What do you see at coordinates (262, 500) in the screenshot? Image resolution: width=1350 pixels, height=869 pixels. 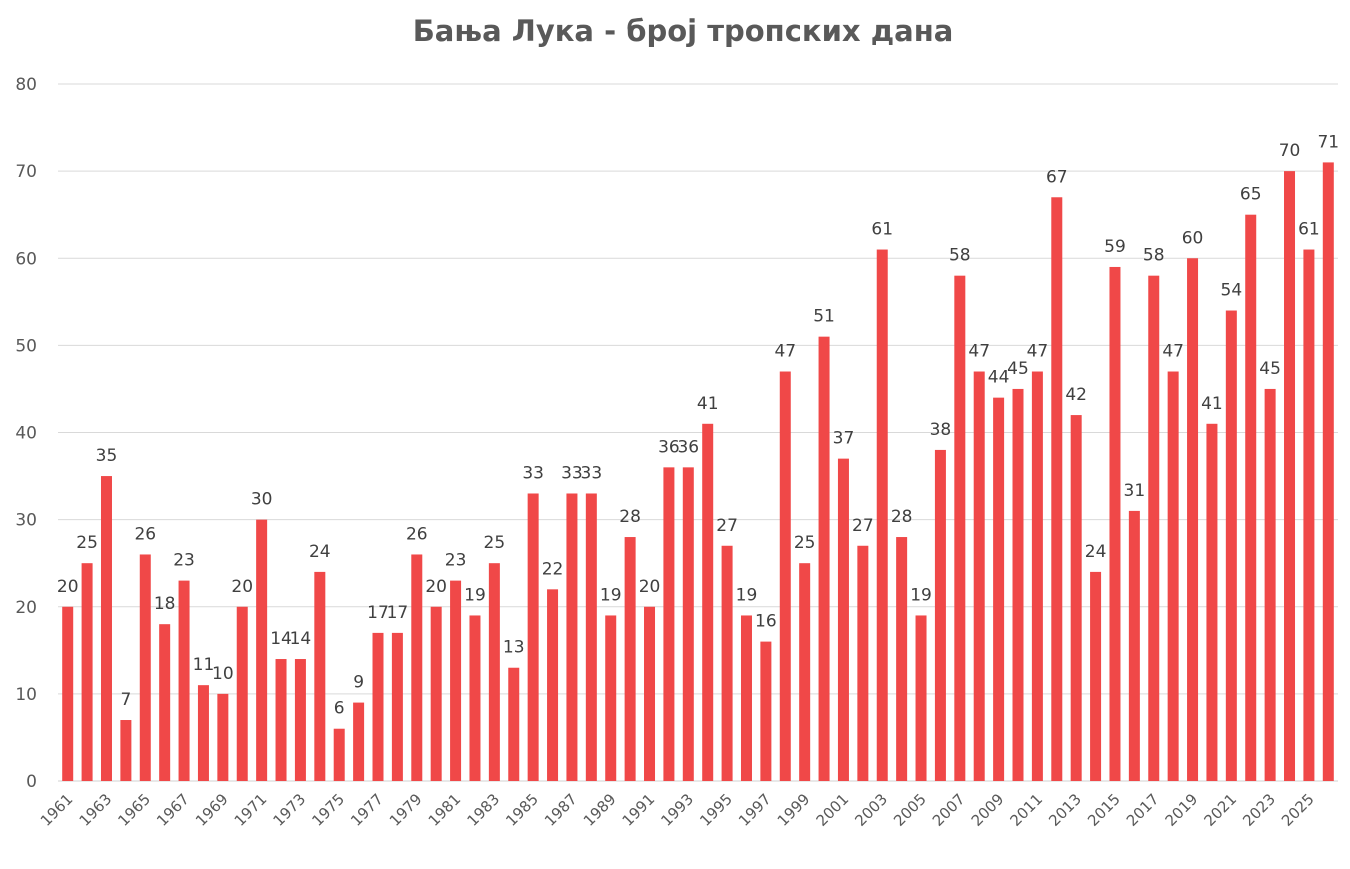 I see `data-label: 30` at bounding box center [262, 500].